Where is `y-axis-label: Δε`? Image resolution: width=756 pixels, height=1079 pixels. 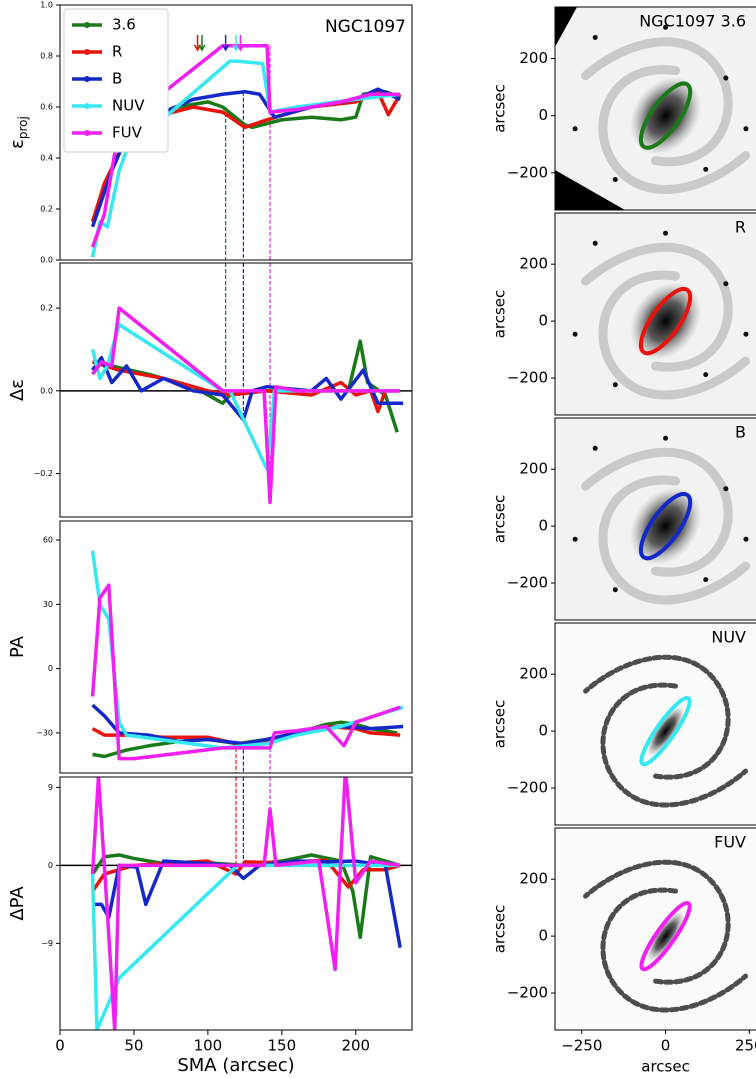 y-axis-label: Δε is located at coordinates (17, 390).